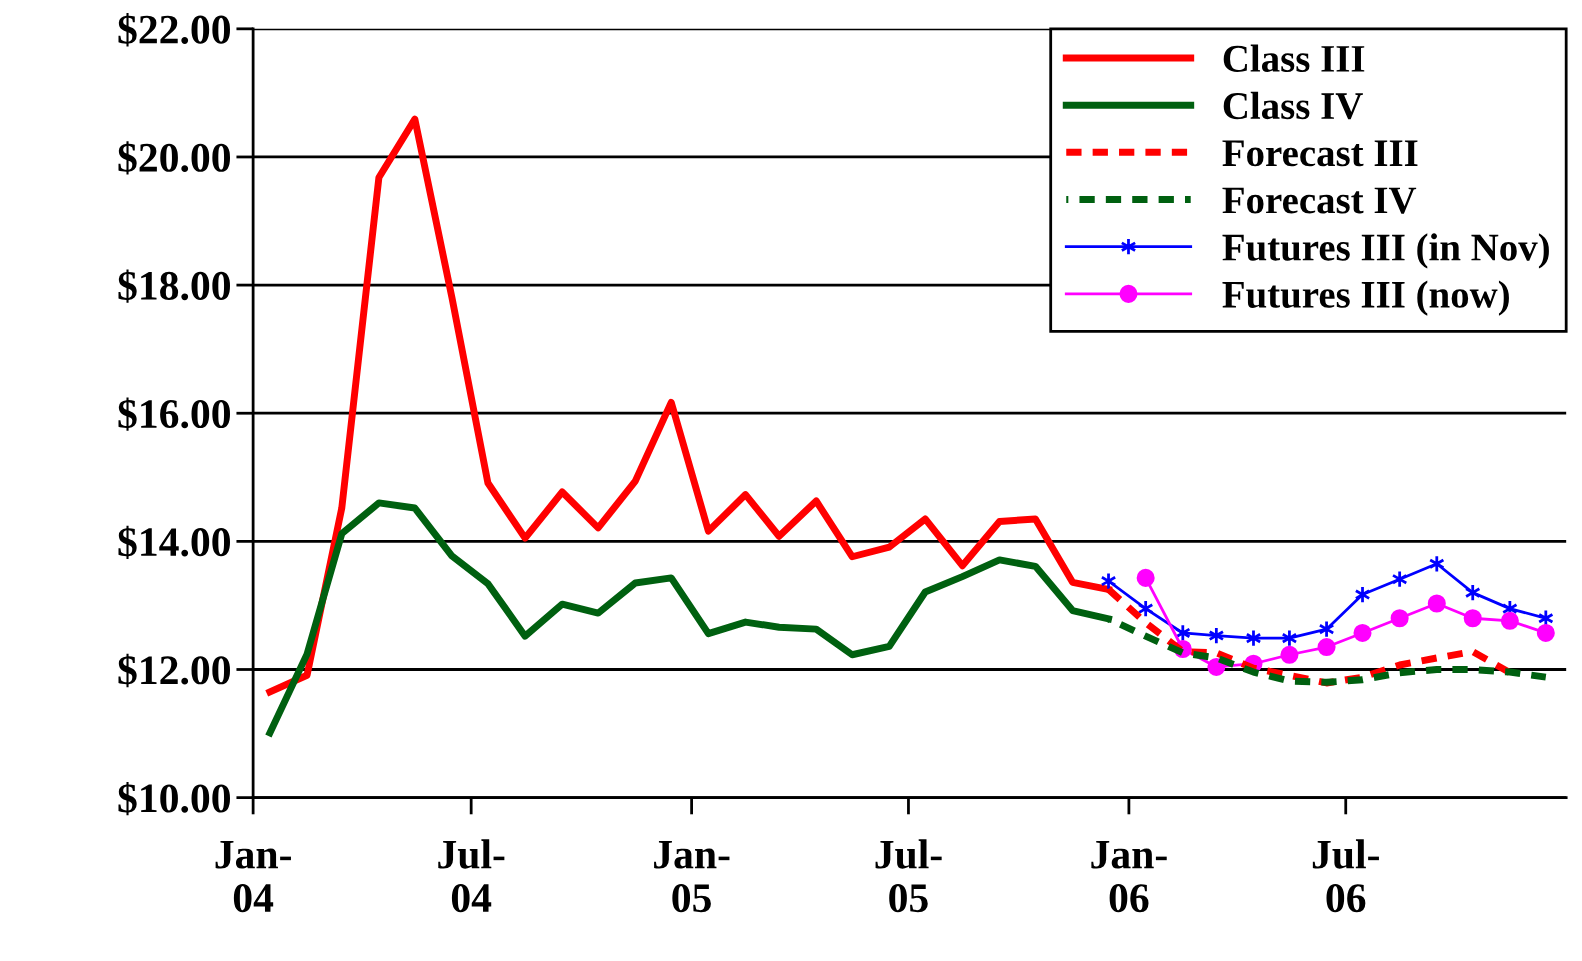 The image size is (1582, 961). Describe the element at coordinates (174, 542) in the screenshot. I see `y-tick-label: $14.00` at that location.